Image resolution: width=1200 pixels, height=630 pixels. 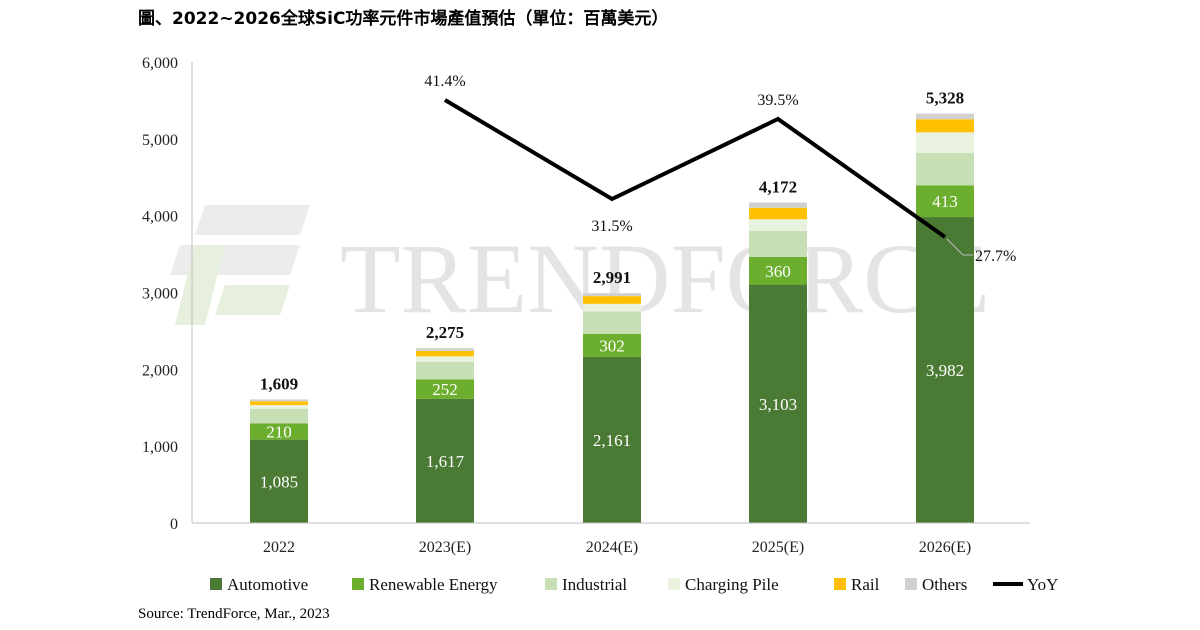 I want to click on legend-label: Rail, so click(x=865, y=584).